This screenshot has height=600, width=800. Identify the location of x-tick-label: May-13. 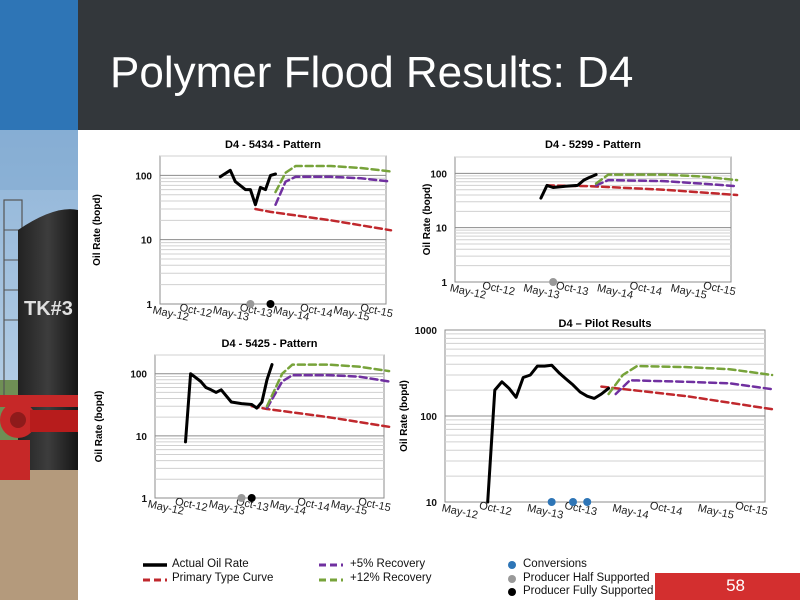
(545, 511).